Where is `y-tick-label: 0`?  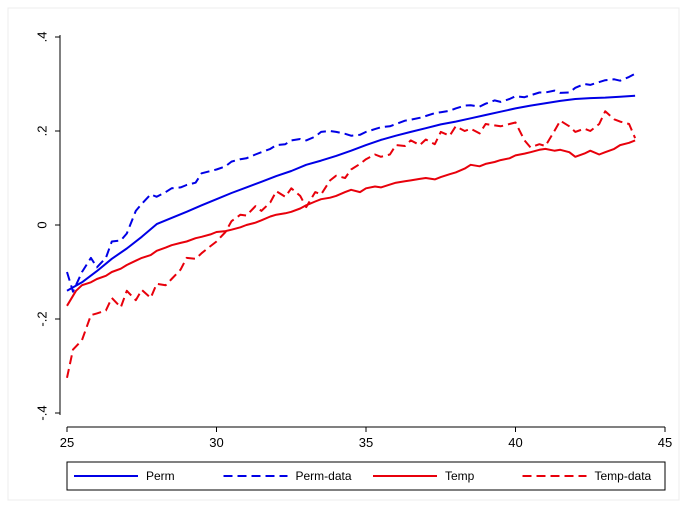
y-tick-label: 0 is located at coordinates (42, 224).